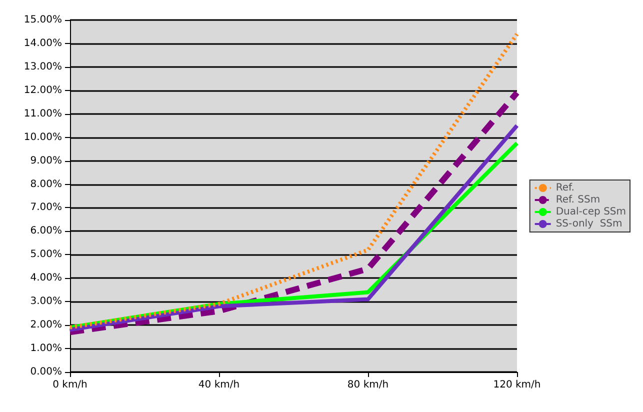  Describe the element at coordinates (578, 200) in the screenshot. I see `legend-label: Ref. SSm` at that location.